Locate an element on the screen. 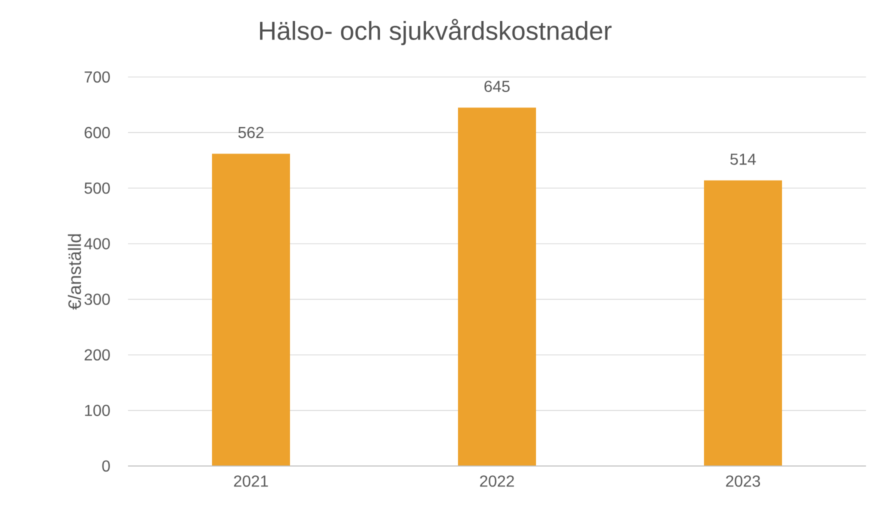 The image size is (871, 516). x-tick-label: 2023 is located at coordinates (743, 481).